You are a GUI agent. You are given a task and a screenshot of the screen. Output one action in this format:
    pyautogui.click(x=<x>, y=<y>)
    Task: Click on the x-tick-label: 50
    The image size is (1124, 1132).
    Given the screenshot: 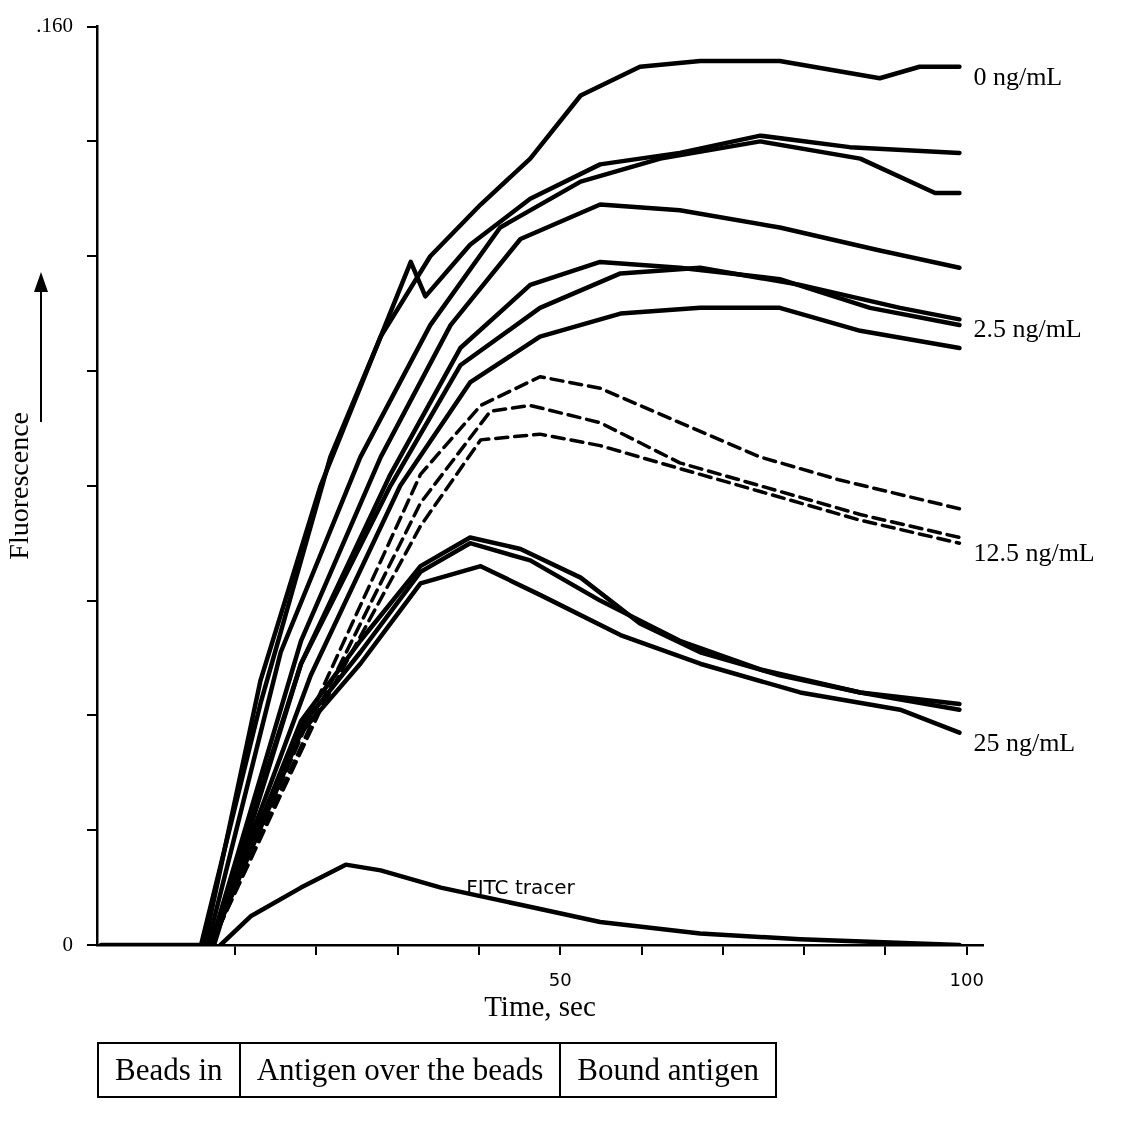 What is the action you would take?
    pyautogui.click(x=560, y=980)
    